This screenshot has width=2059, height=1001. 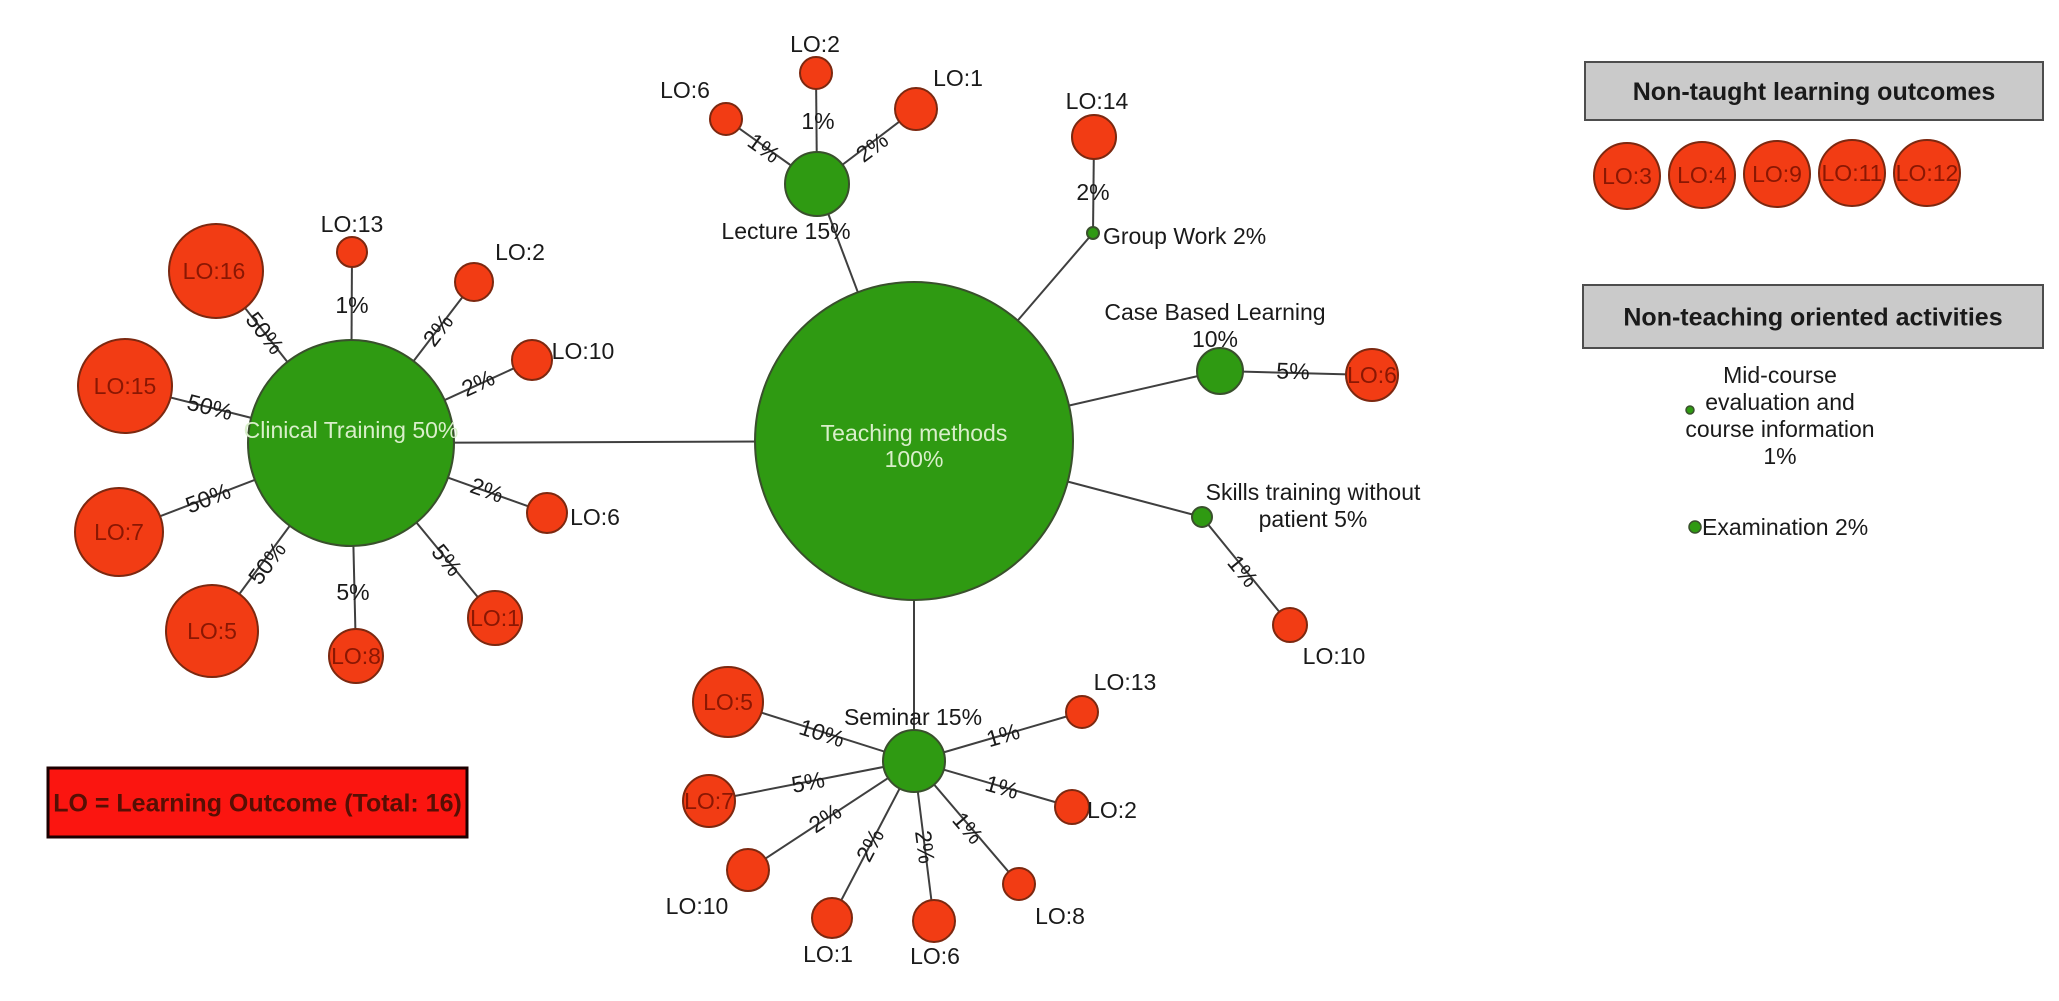 What do you see at coordinates (1313, 492) in the screenshot?
I see `label-skills-line1: Skills training without` at bounding box center [1313, 492].